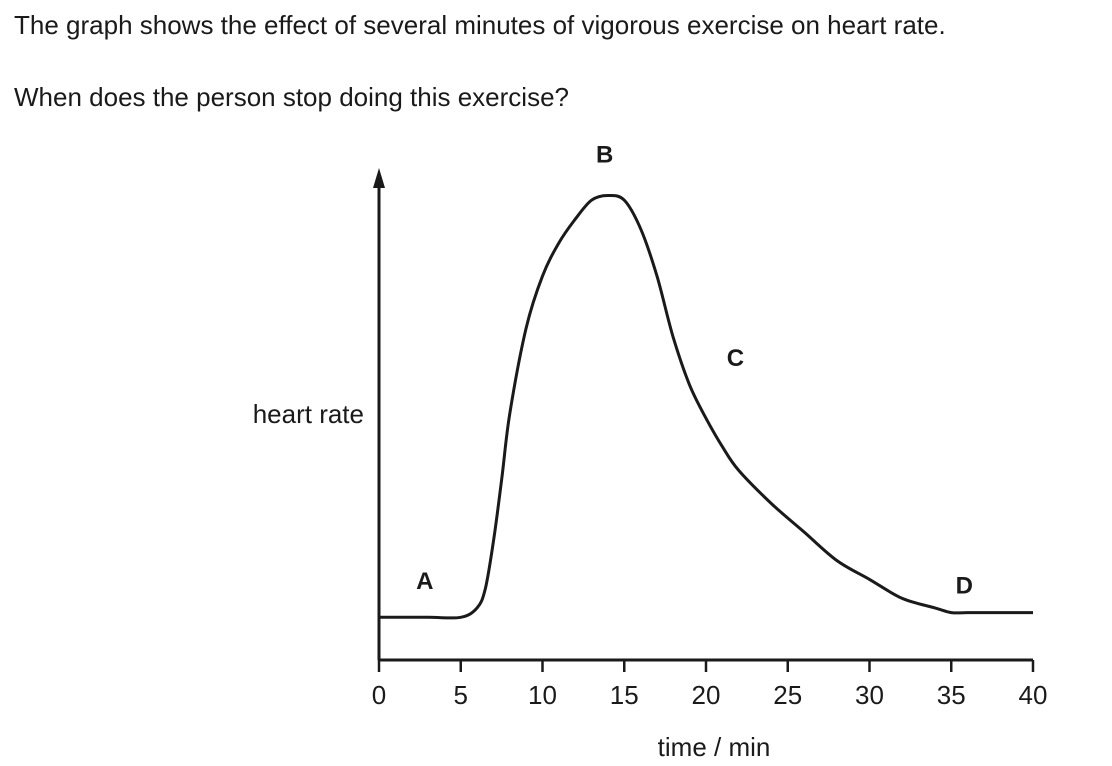 The height and width of the screenshot is (766, 1112). Describe the element at coordinates (379, 178) in the screenshot. I see `y-axis-arrowhead` at that location.